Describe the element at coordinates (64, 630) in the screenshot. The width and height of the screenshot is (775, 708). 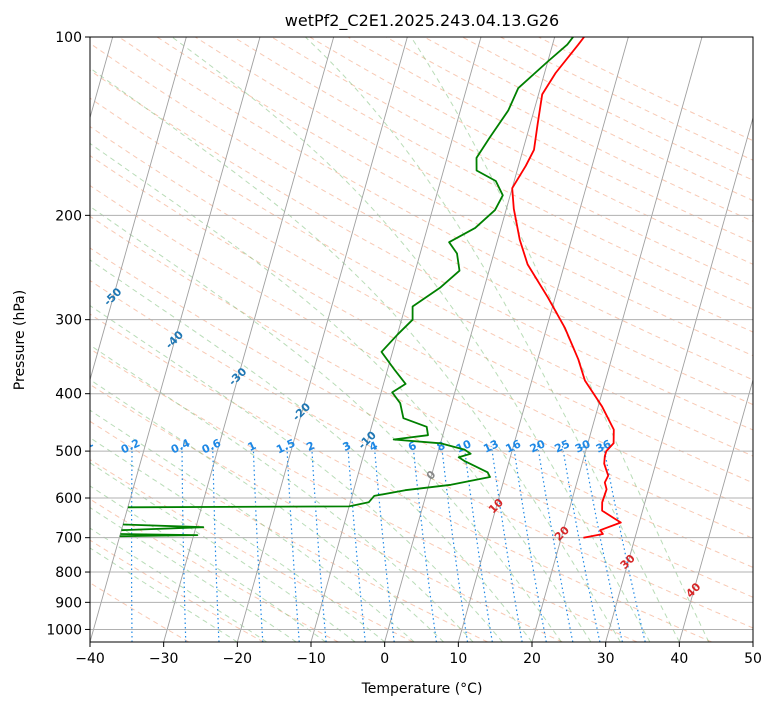
I see `y-tick-label: 1000` at that location.